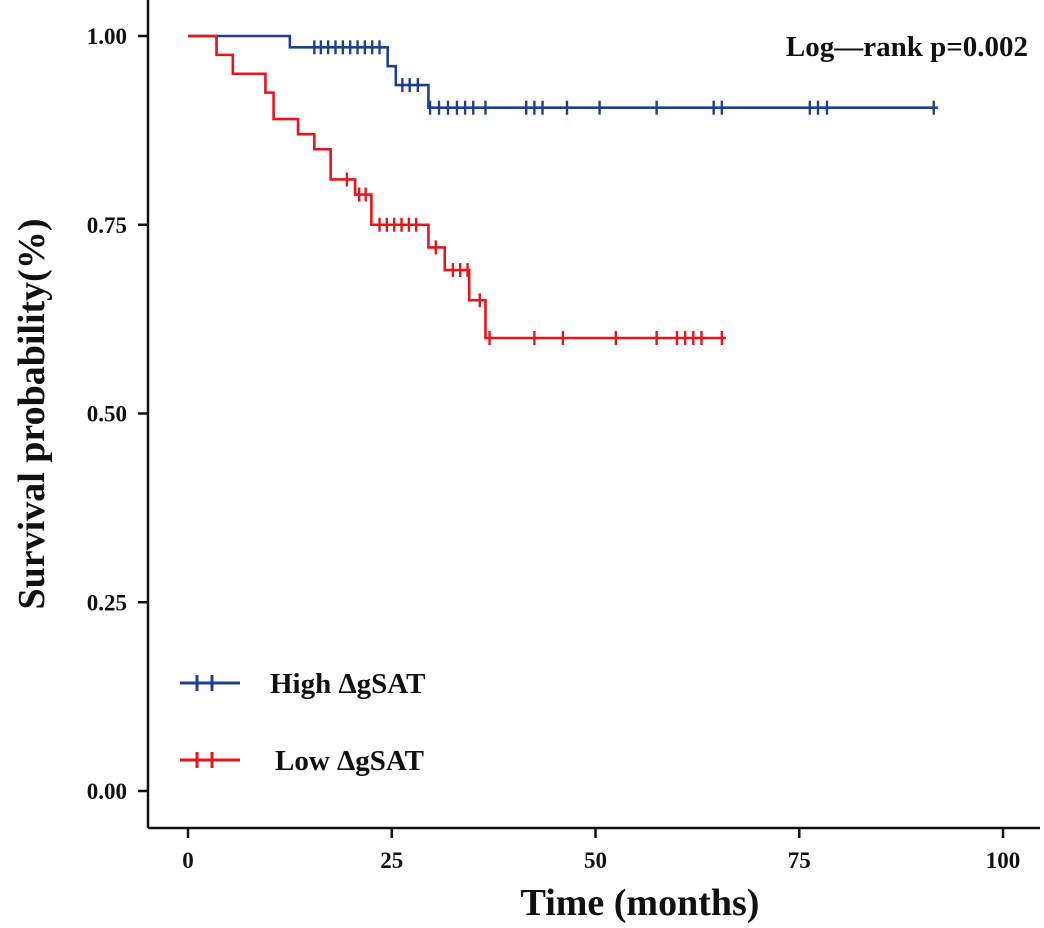 Image resolution: width=1044 pixels, height=928 pixels. What do you see at coordinates (302, 722) in the screenshot?
I see `legend: High ΔgSAT Low ΔgSAT` at bounding box center [302, 722].